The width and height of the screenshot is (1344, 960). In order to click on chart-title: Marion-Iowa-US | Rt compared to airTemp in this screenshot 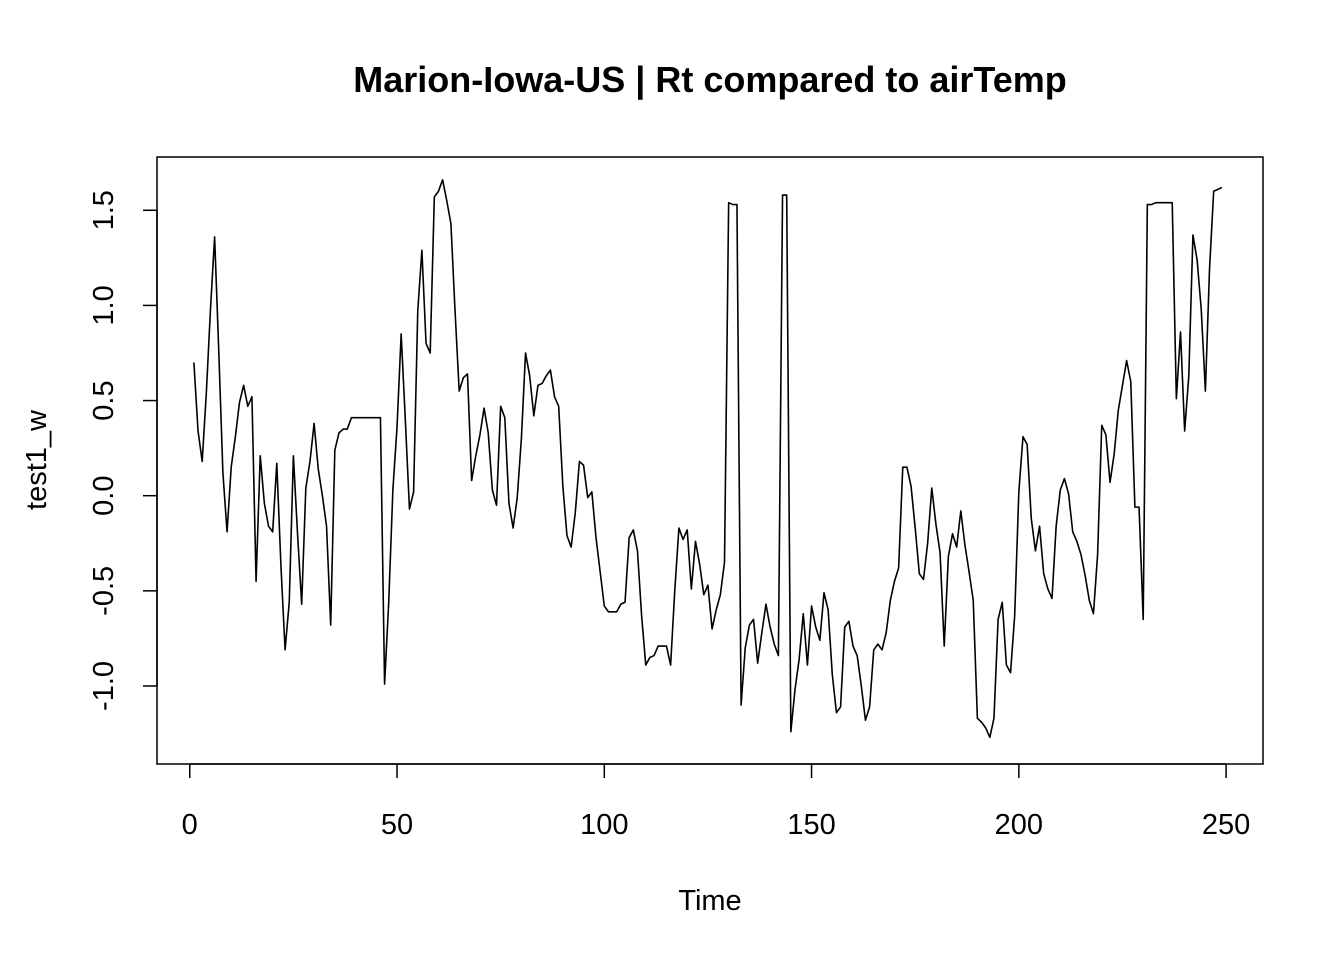, I will do `click(709, 80)`.